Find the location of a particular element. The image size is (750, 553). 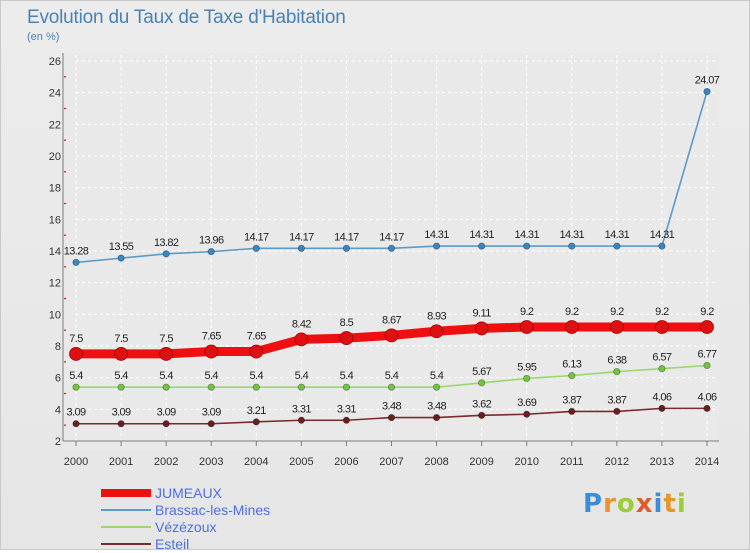

x-tick-label: 2011 is located at coordinates (572, 462).